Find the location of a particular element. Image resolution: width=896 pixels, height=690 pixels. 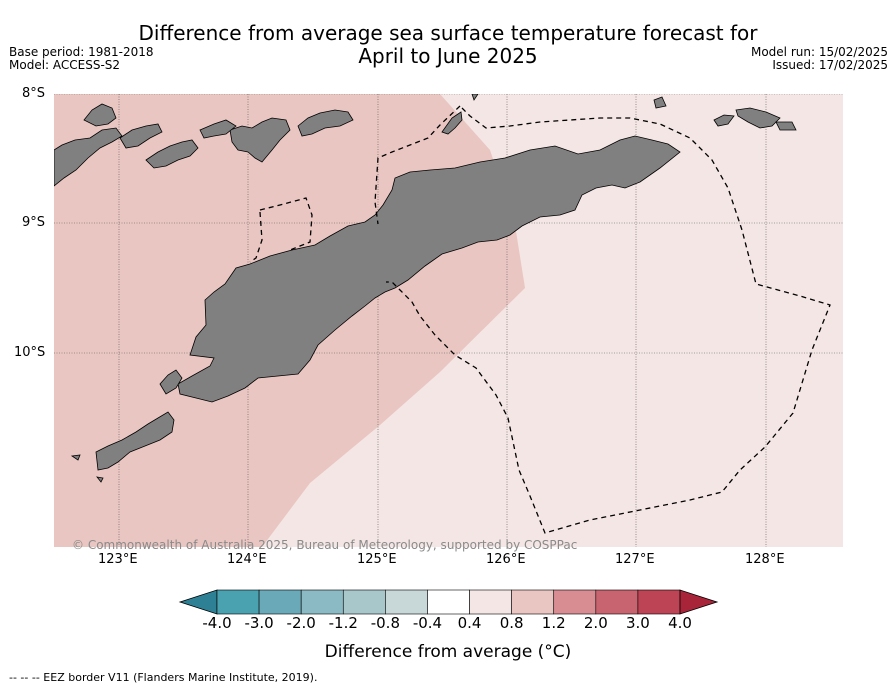

lon-label-127e: 127°E is located at coordinates (635, 559).